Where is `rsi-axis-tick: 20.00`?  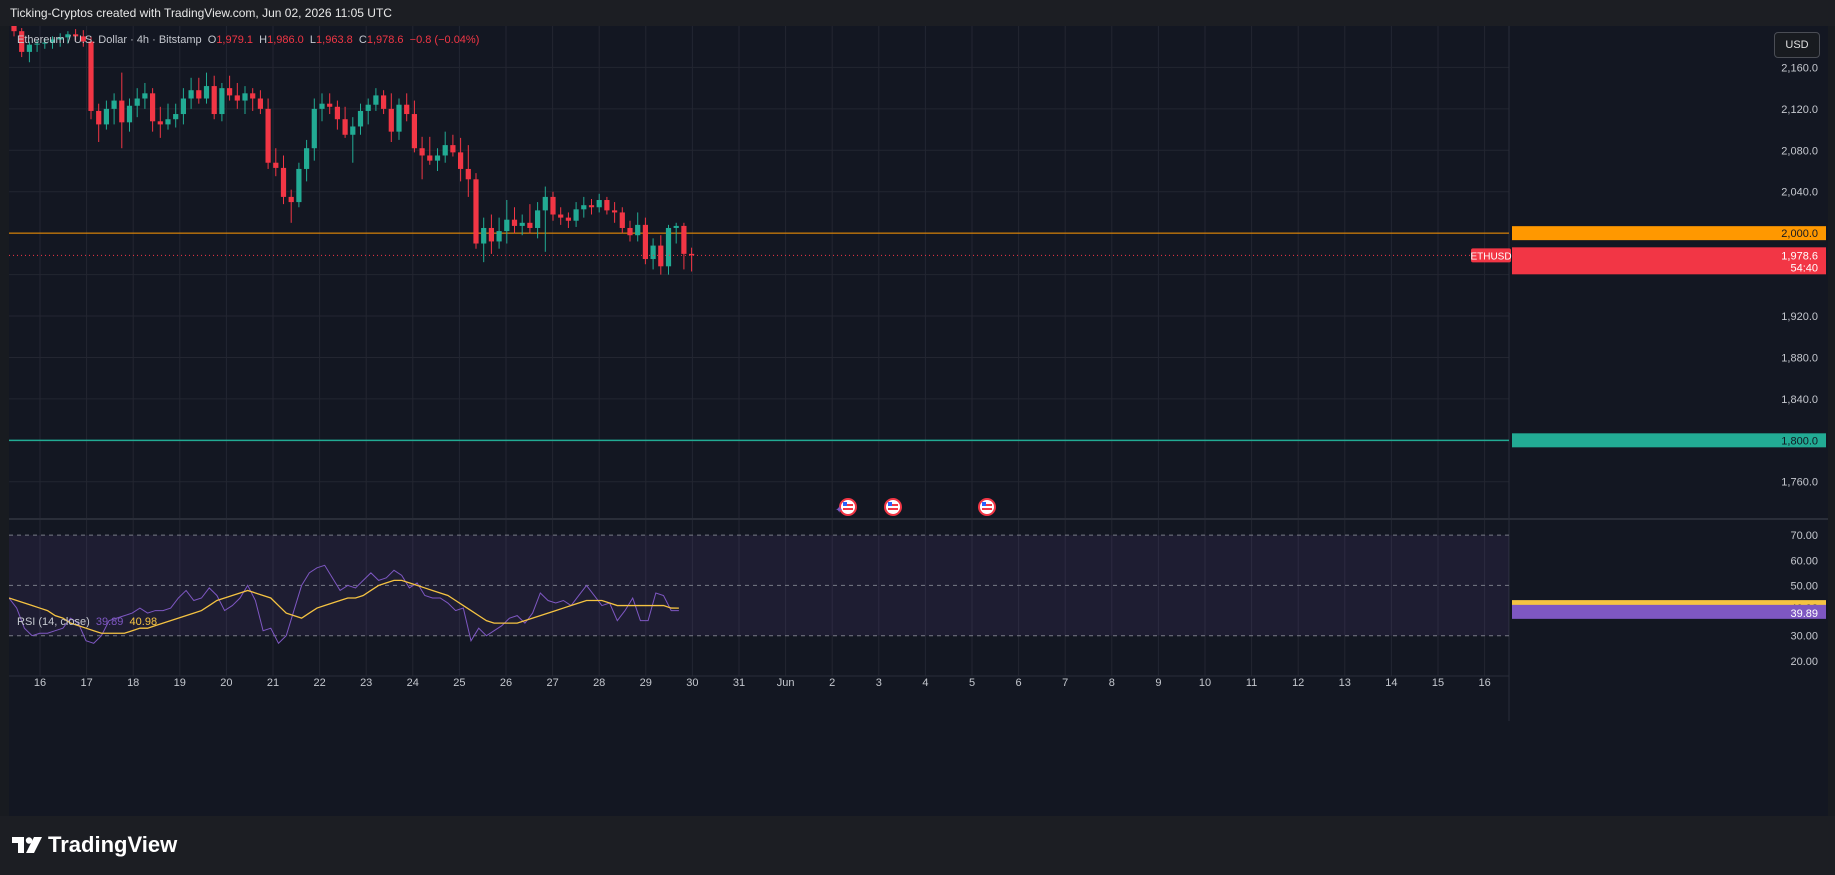
rsi-axis-tick: 20.00 is located at coordinates (1804, 662).